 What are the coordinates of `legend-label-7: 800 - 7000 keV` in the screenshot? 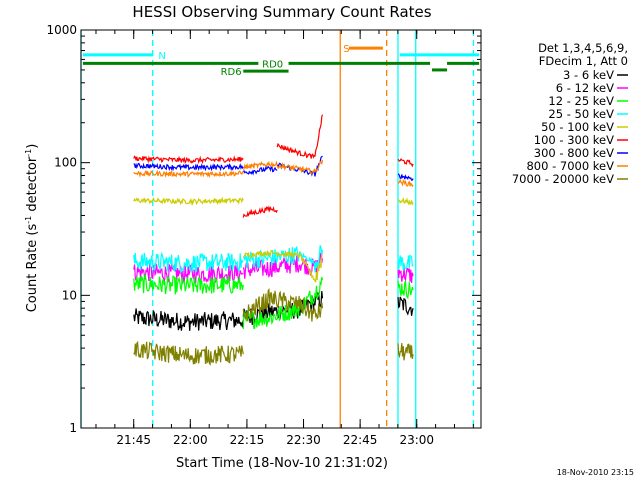 It's located at (570, 166).